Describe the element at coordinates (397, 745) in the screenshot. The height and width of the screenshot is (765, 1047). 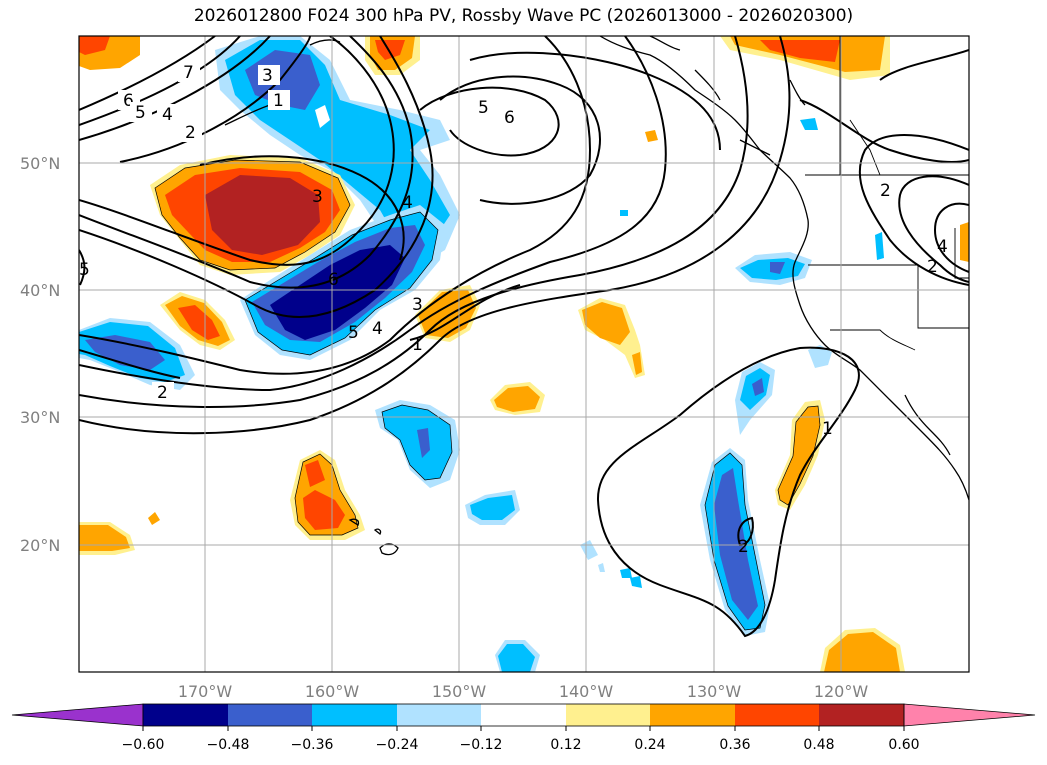
I see `colorbar-tick-label: −0.24` at that location.